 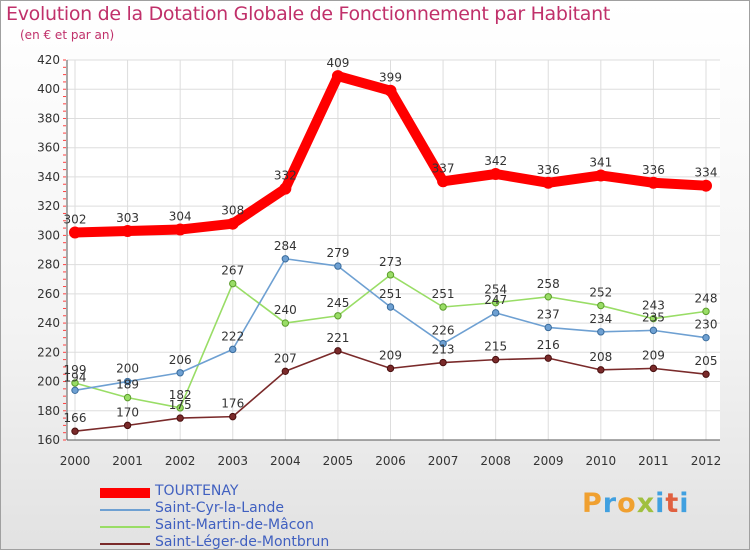 What do you see at coordinates (48, 206) in the screenshot?
I see `y-tick-label: 320` at bounding box center [48, 206].